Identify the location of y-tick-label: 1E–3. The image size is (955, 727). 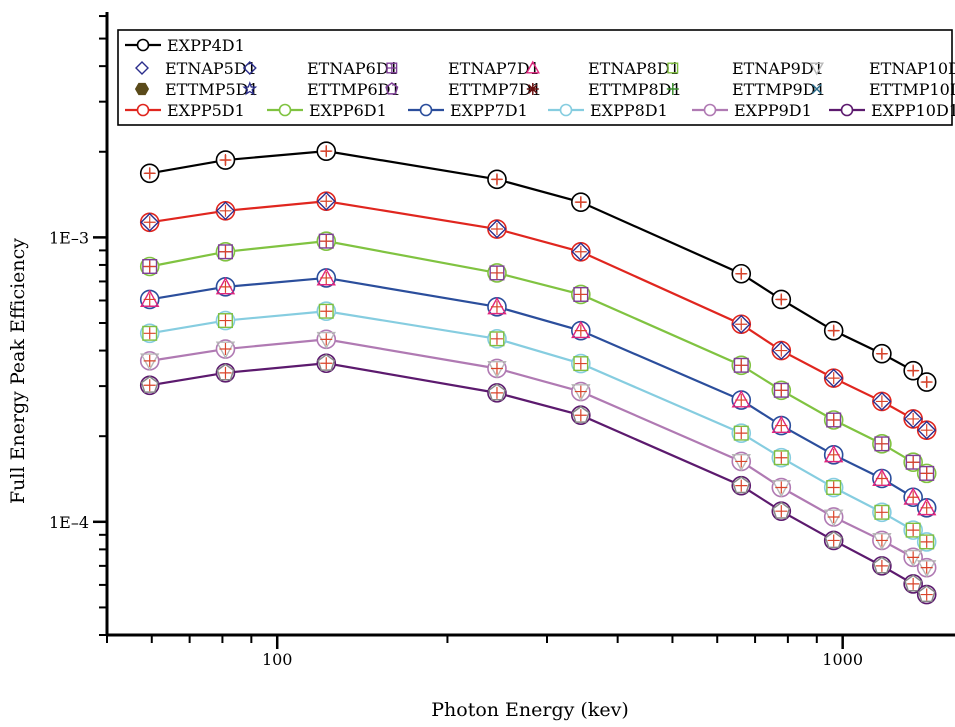
(69, 237).